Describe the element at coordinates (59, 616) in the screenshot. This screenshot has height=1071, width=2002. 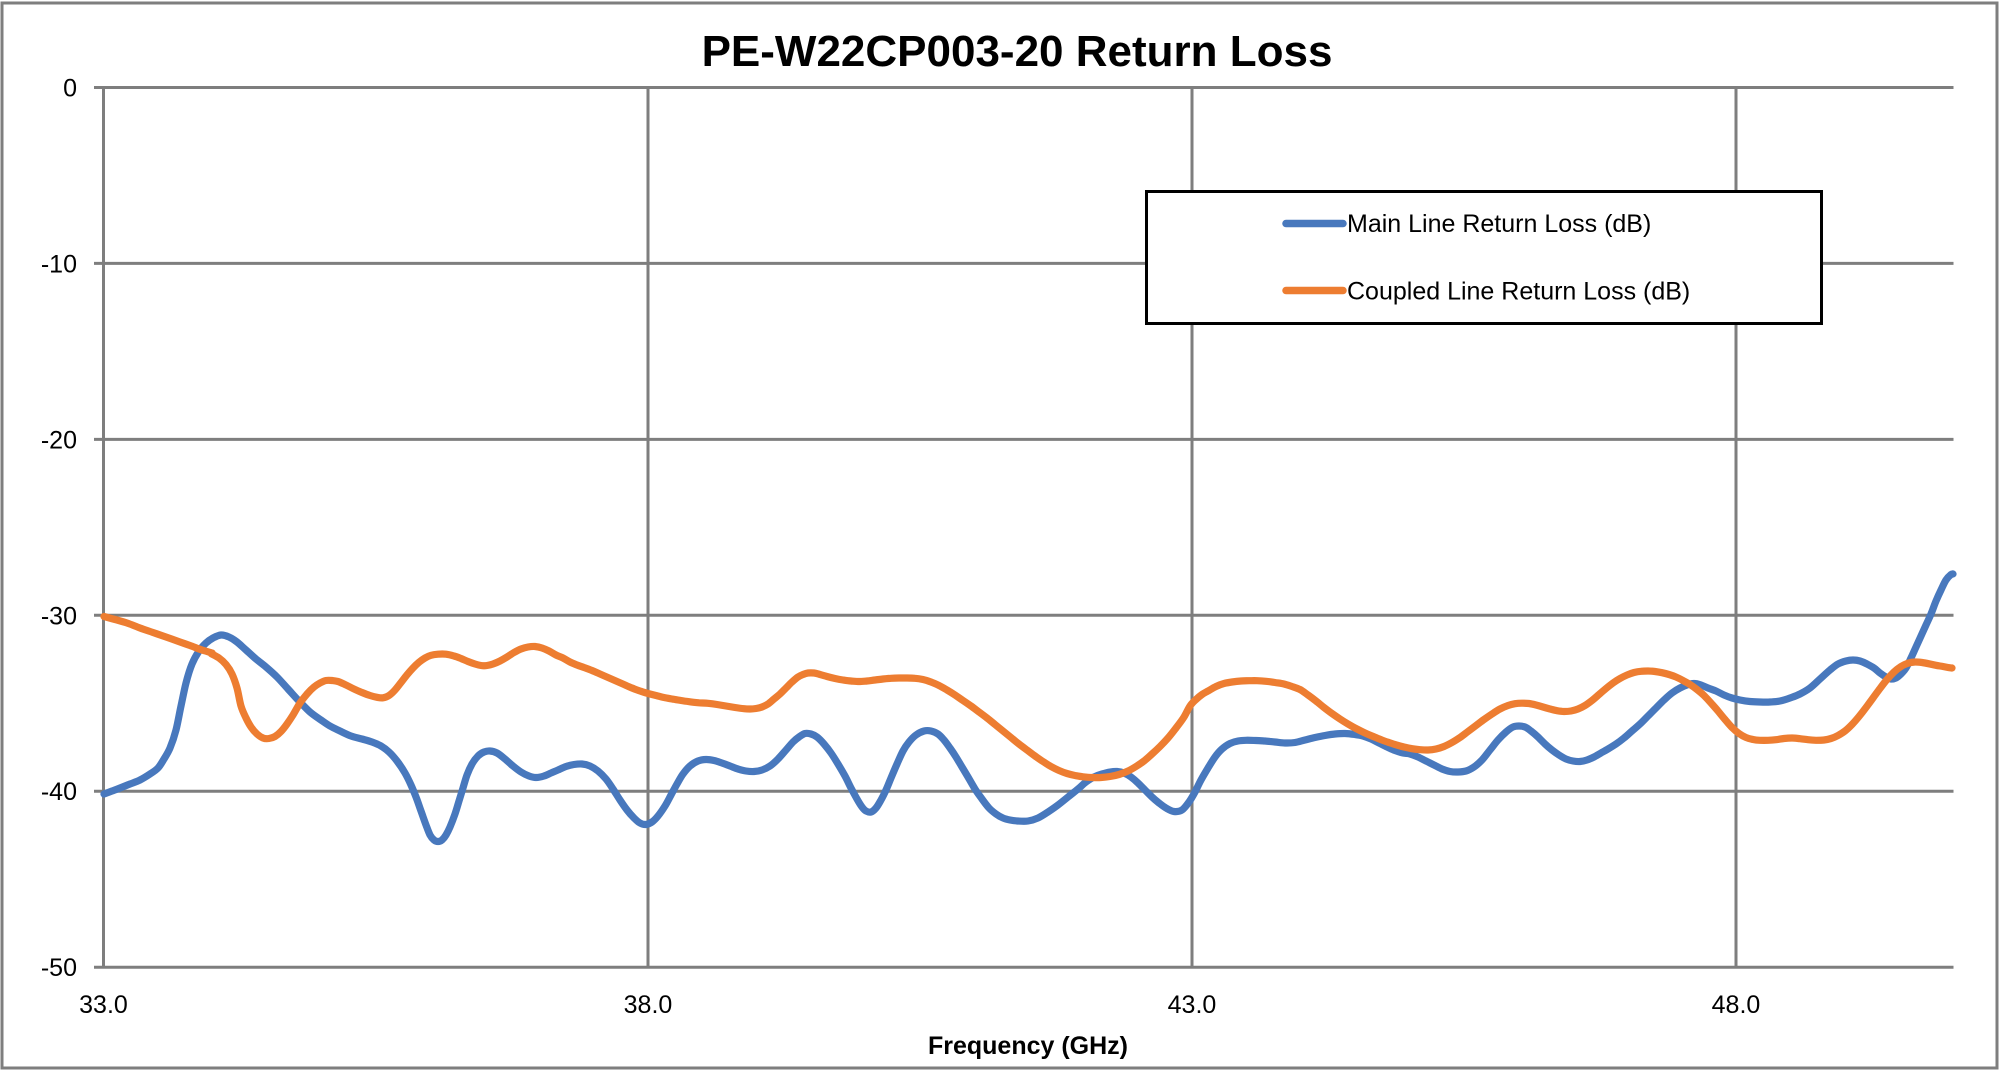
I see `svg-text: -30` at that location.